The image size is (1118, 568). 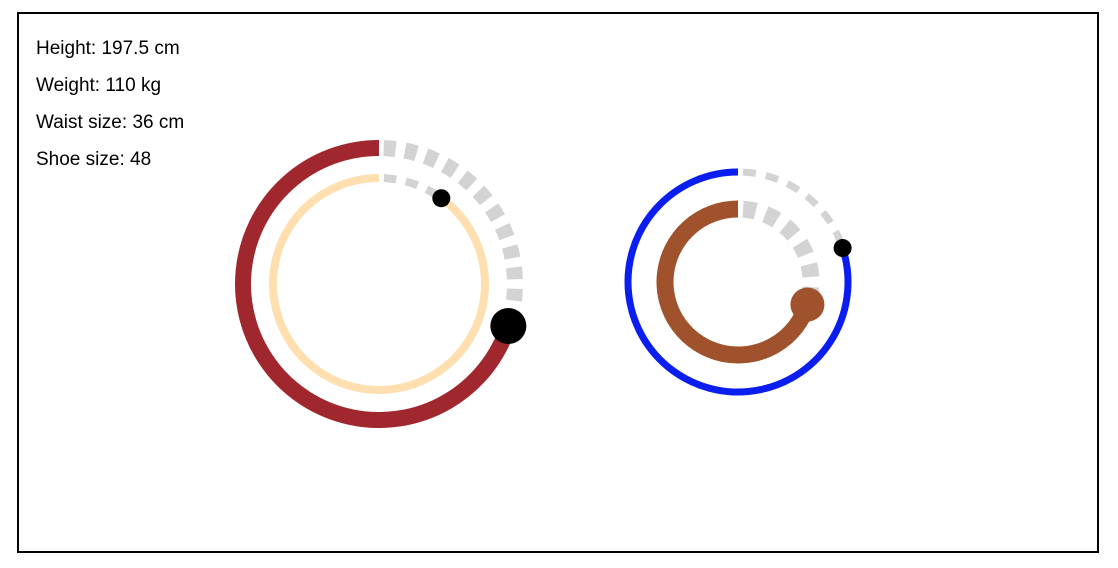 I want to click on waist-value: 36, so click(x=143, y=122).